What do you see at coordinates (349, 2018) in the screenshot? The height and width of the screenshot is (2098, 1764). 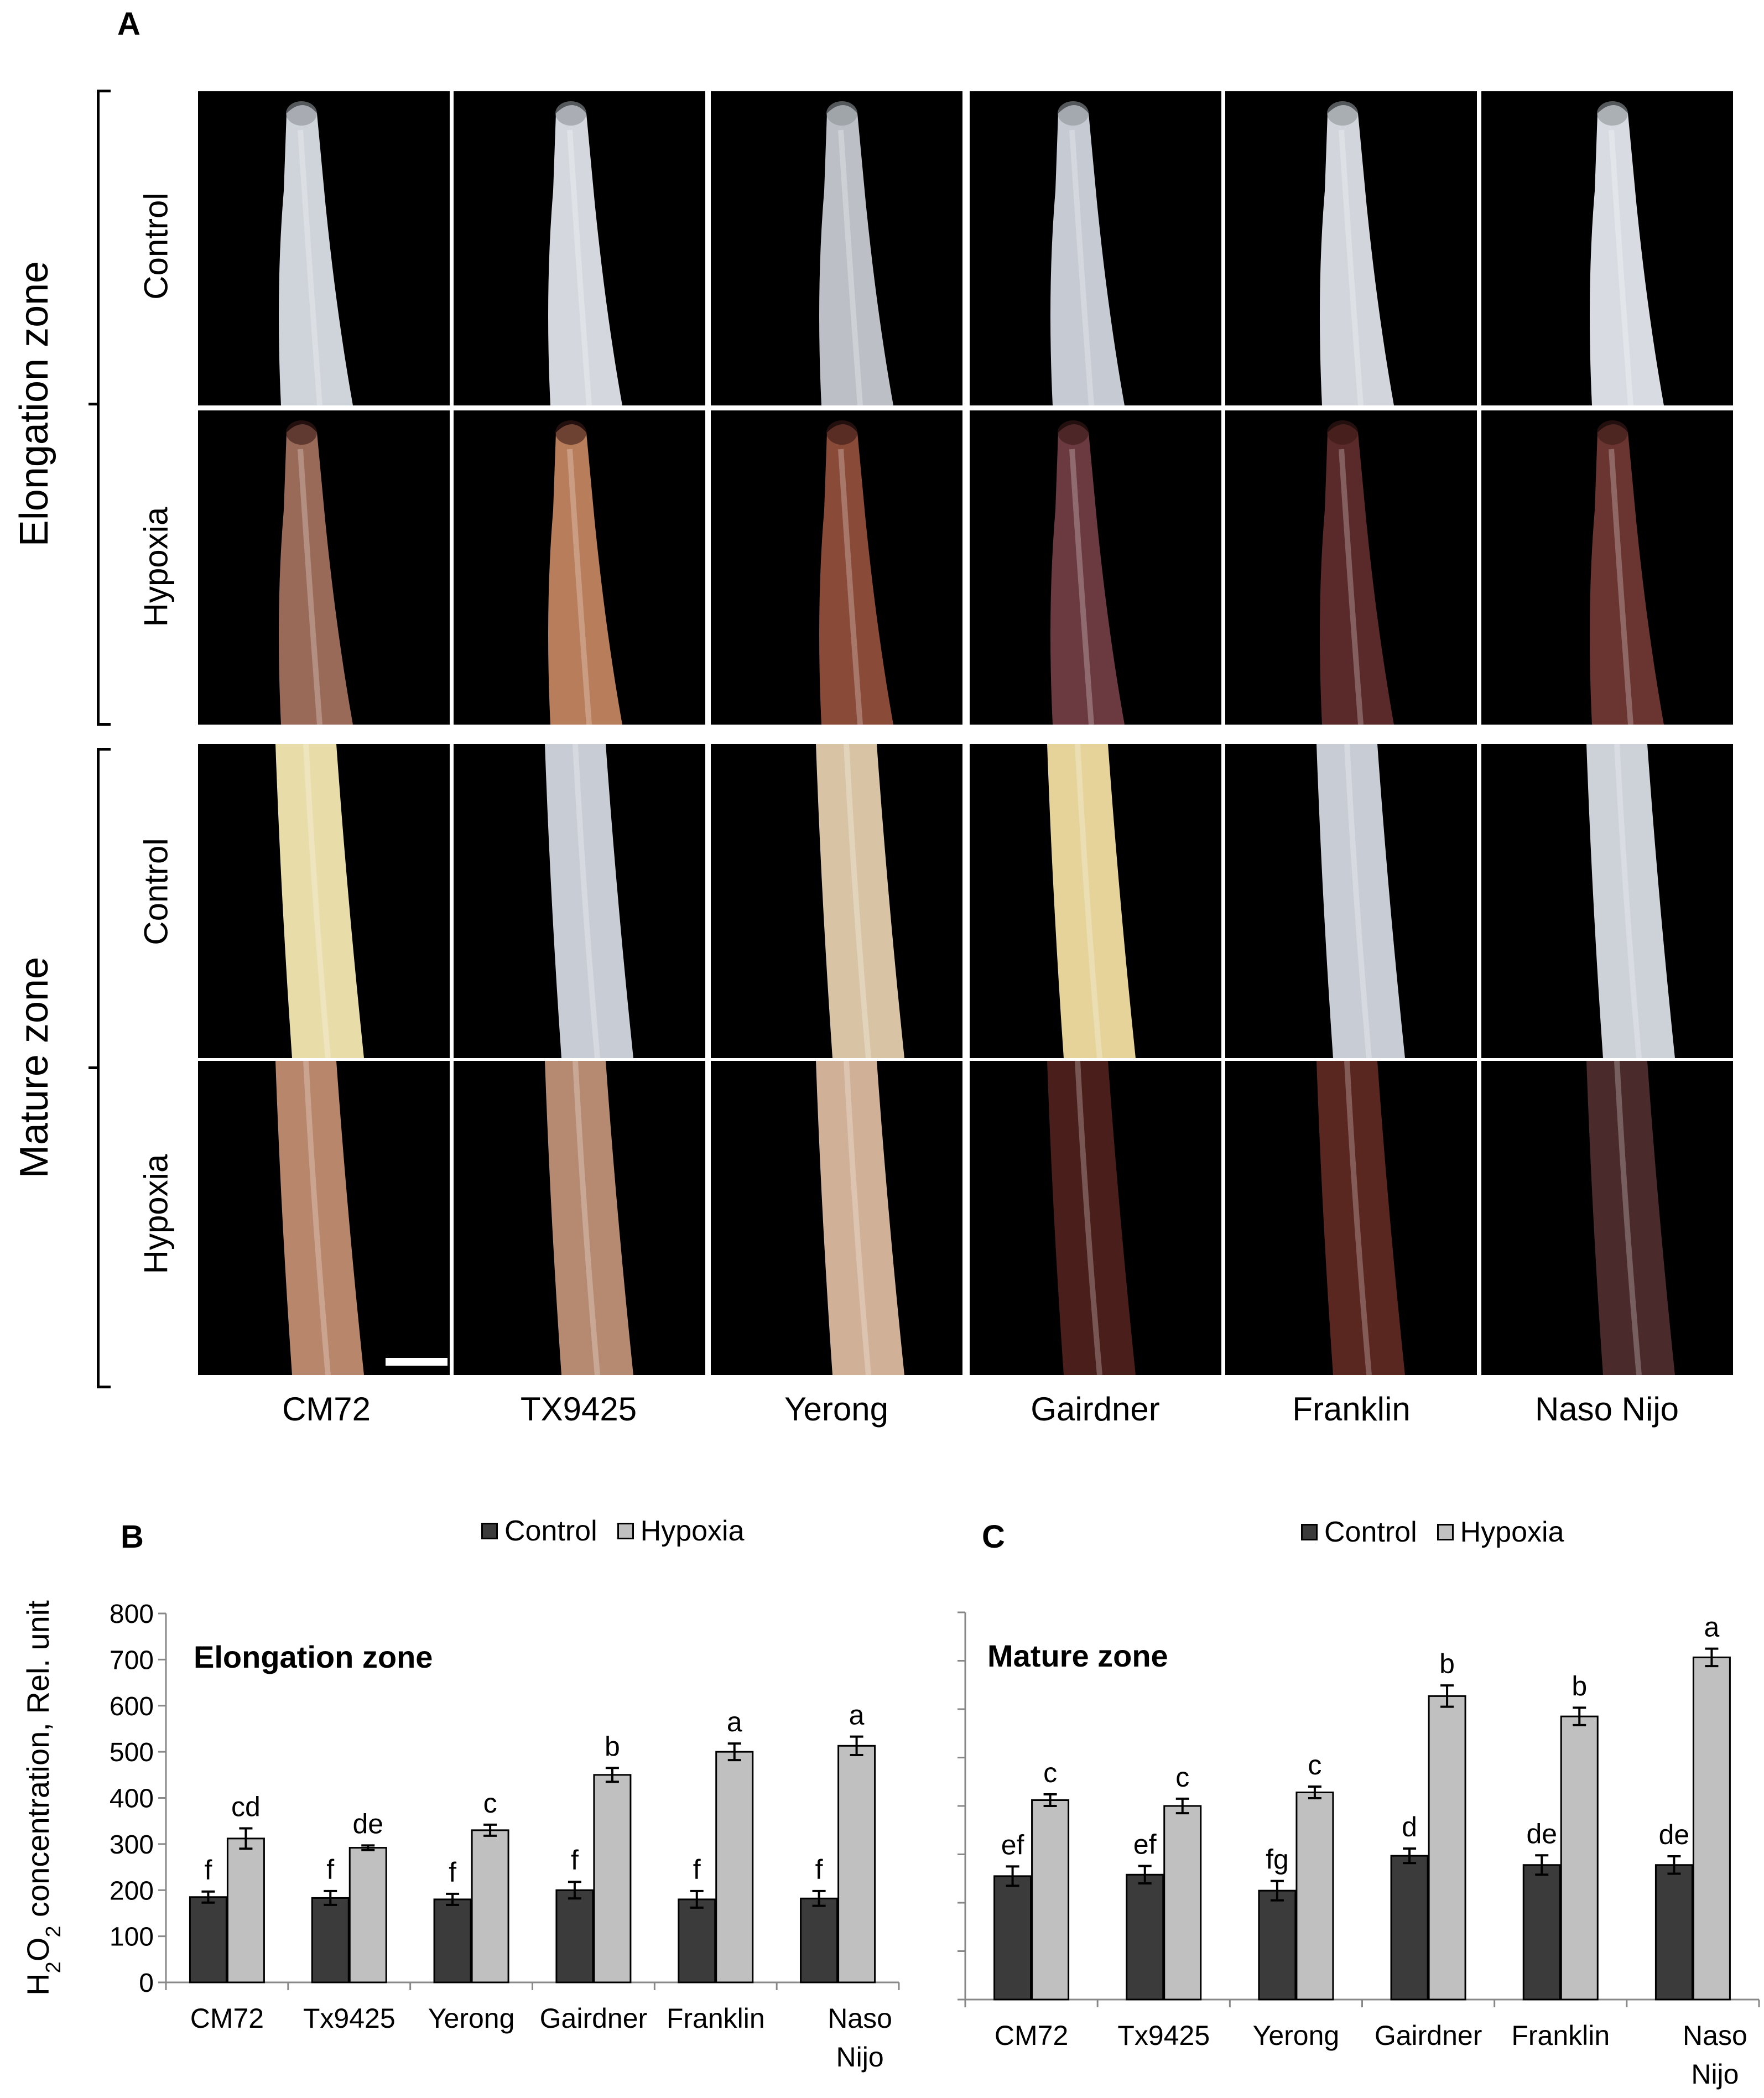 I see `chart-b-category-label: Tx9425` at bounding box center [349, 2018].